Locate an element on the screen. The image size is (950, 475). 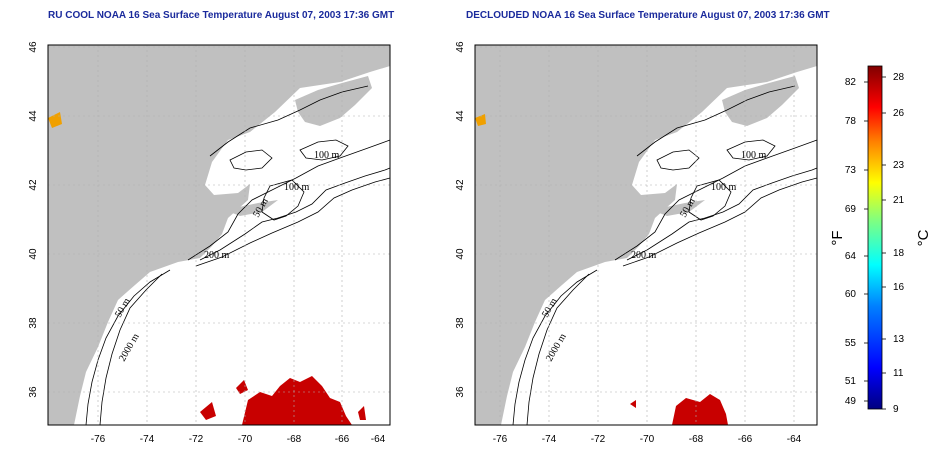
colorbar-gradient is located at coordinates (875, 237).